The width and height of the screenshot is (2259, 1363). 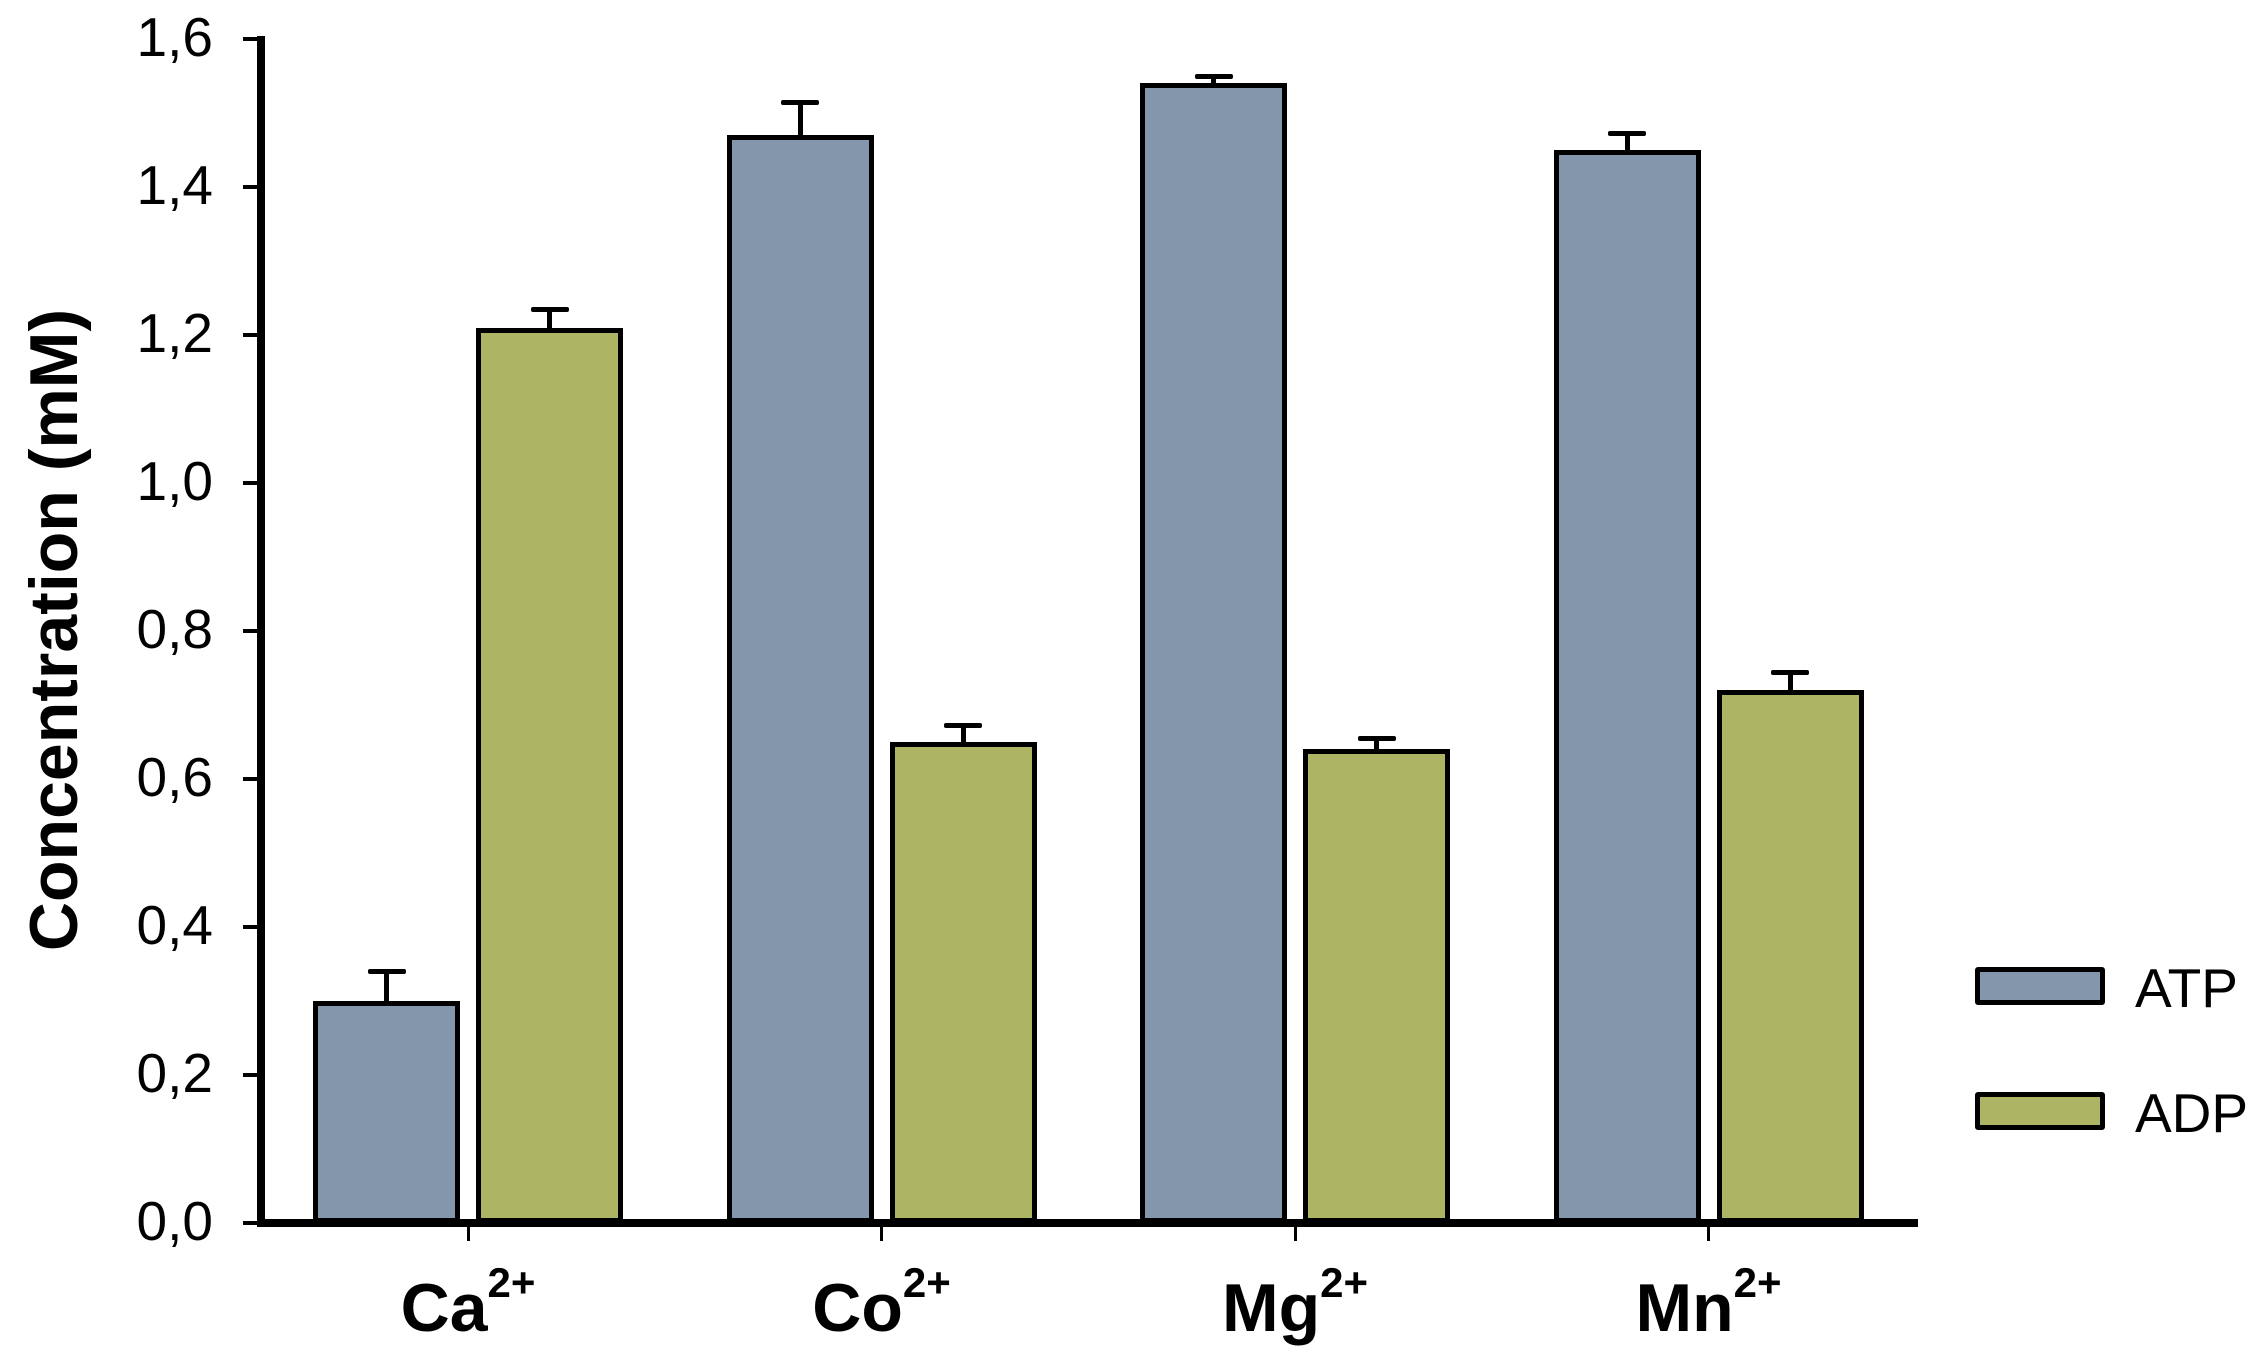 What do you see at coordinates (1376, 986) in the screenshot?
I see `bar-adp-mg` at bounding box center [1376, 986].